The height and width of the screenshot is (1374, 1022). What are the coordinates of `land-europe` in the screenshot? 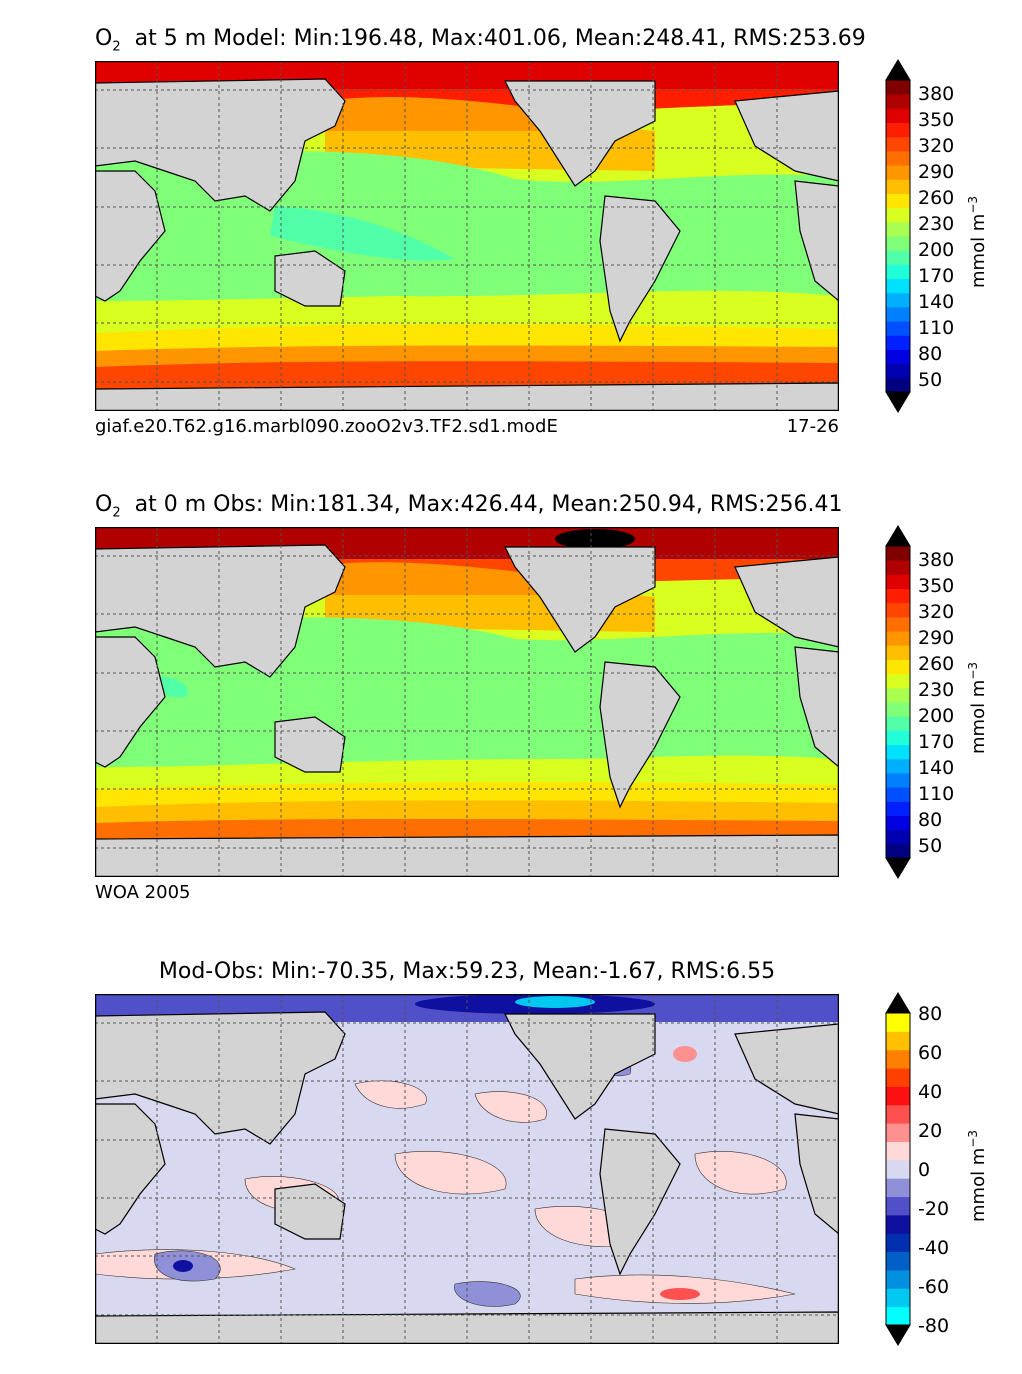 It's located at (786, 602).